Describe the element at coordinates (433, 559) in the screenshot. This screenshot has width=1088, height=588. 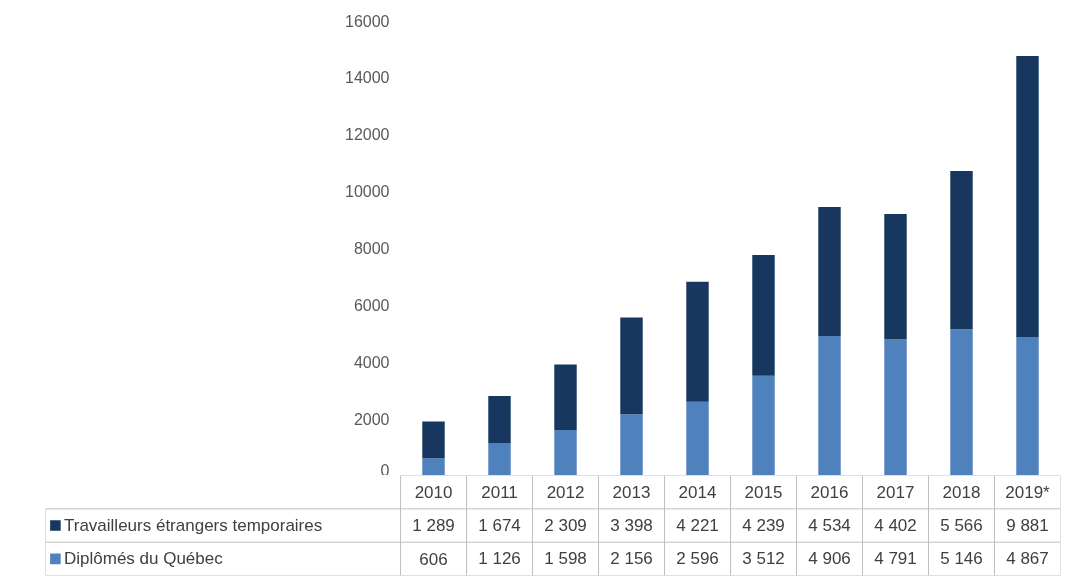
I see `data-label: 606` at that location.